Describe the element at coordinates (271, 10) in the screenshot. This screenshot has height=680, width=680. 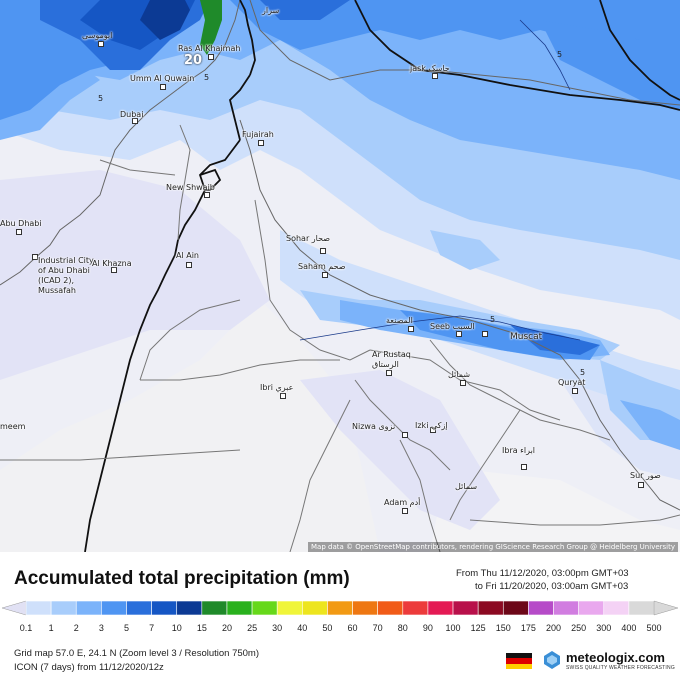
I see `city-label: سرار` at that location.